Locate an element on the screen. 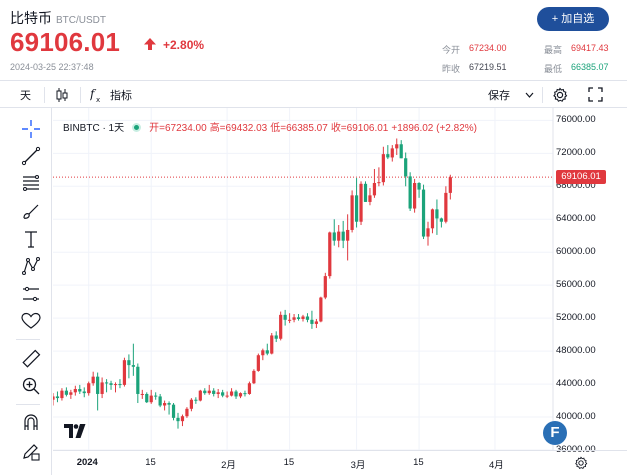  fx-icon: f x is located at coordinates (97, 95).